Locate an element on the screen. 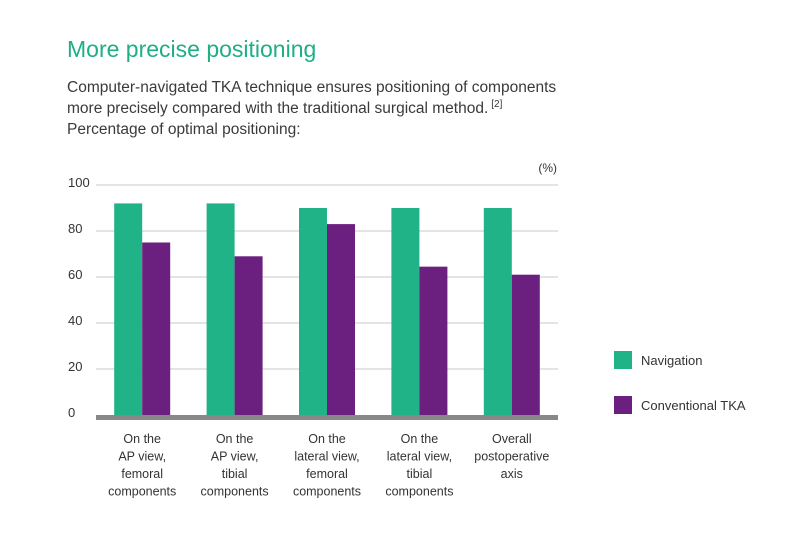 This screenshot has height=533, width=800. legend-label-conventional: Conventional TKA is located at coordinates (693, 405).